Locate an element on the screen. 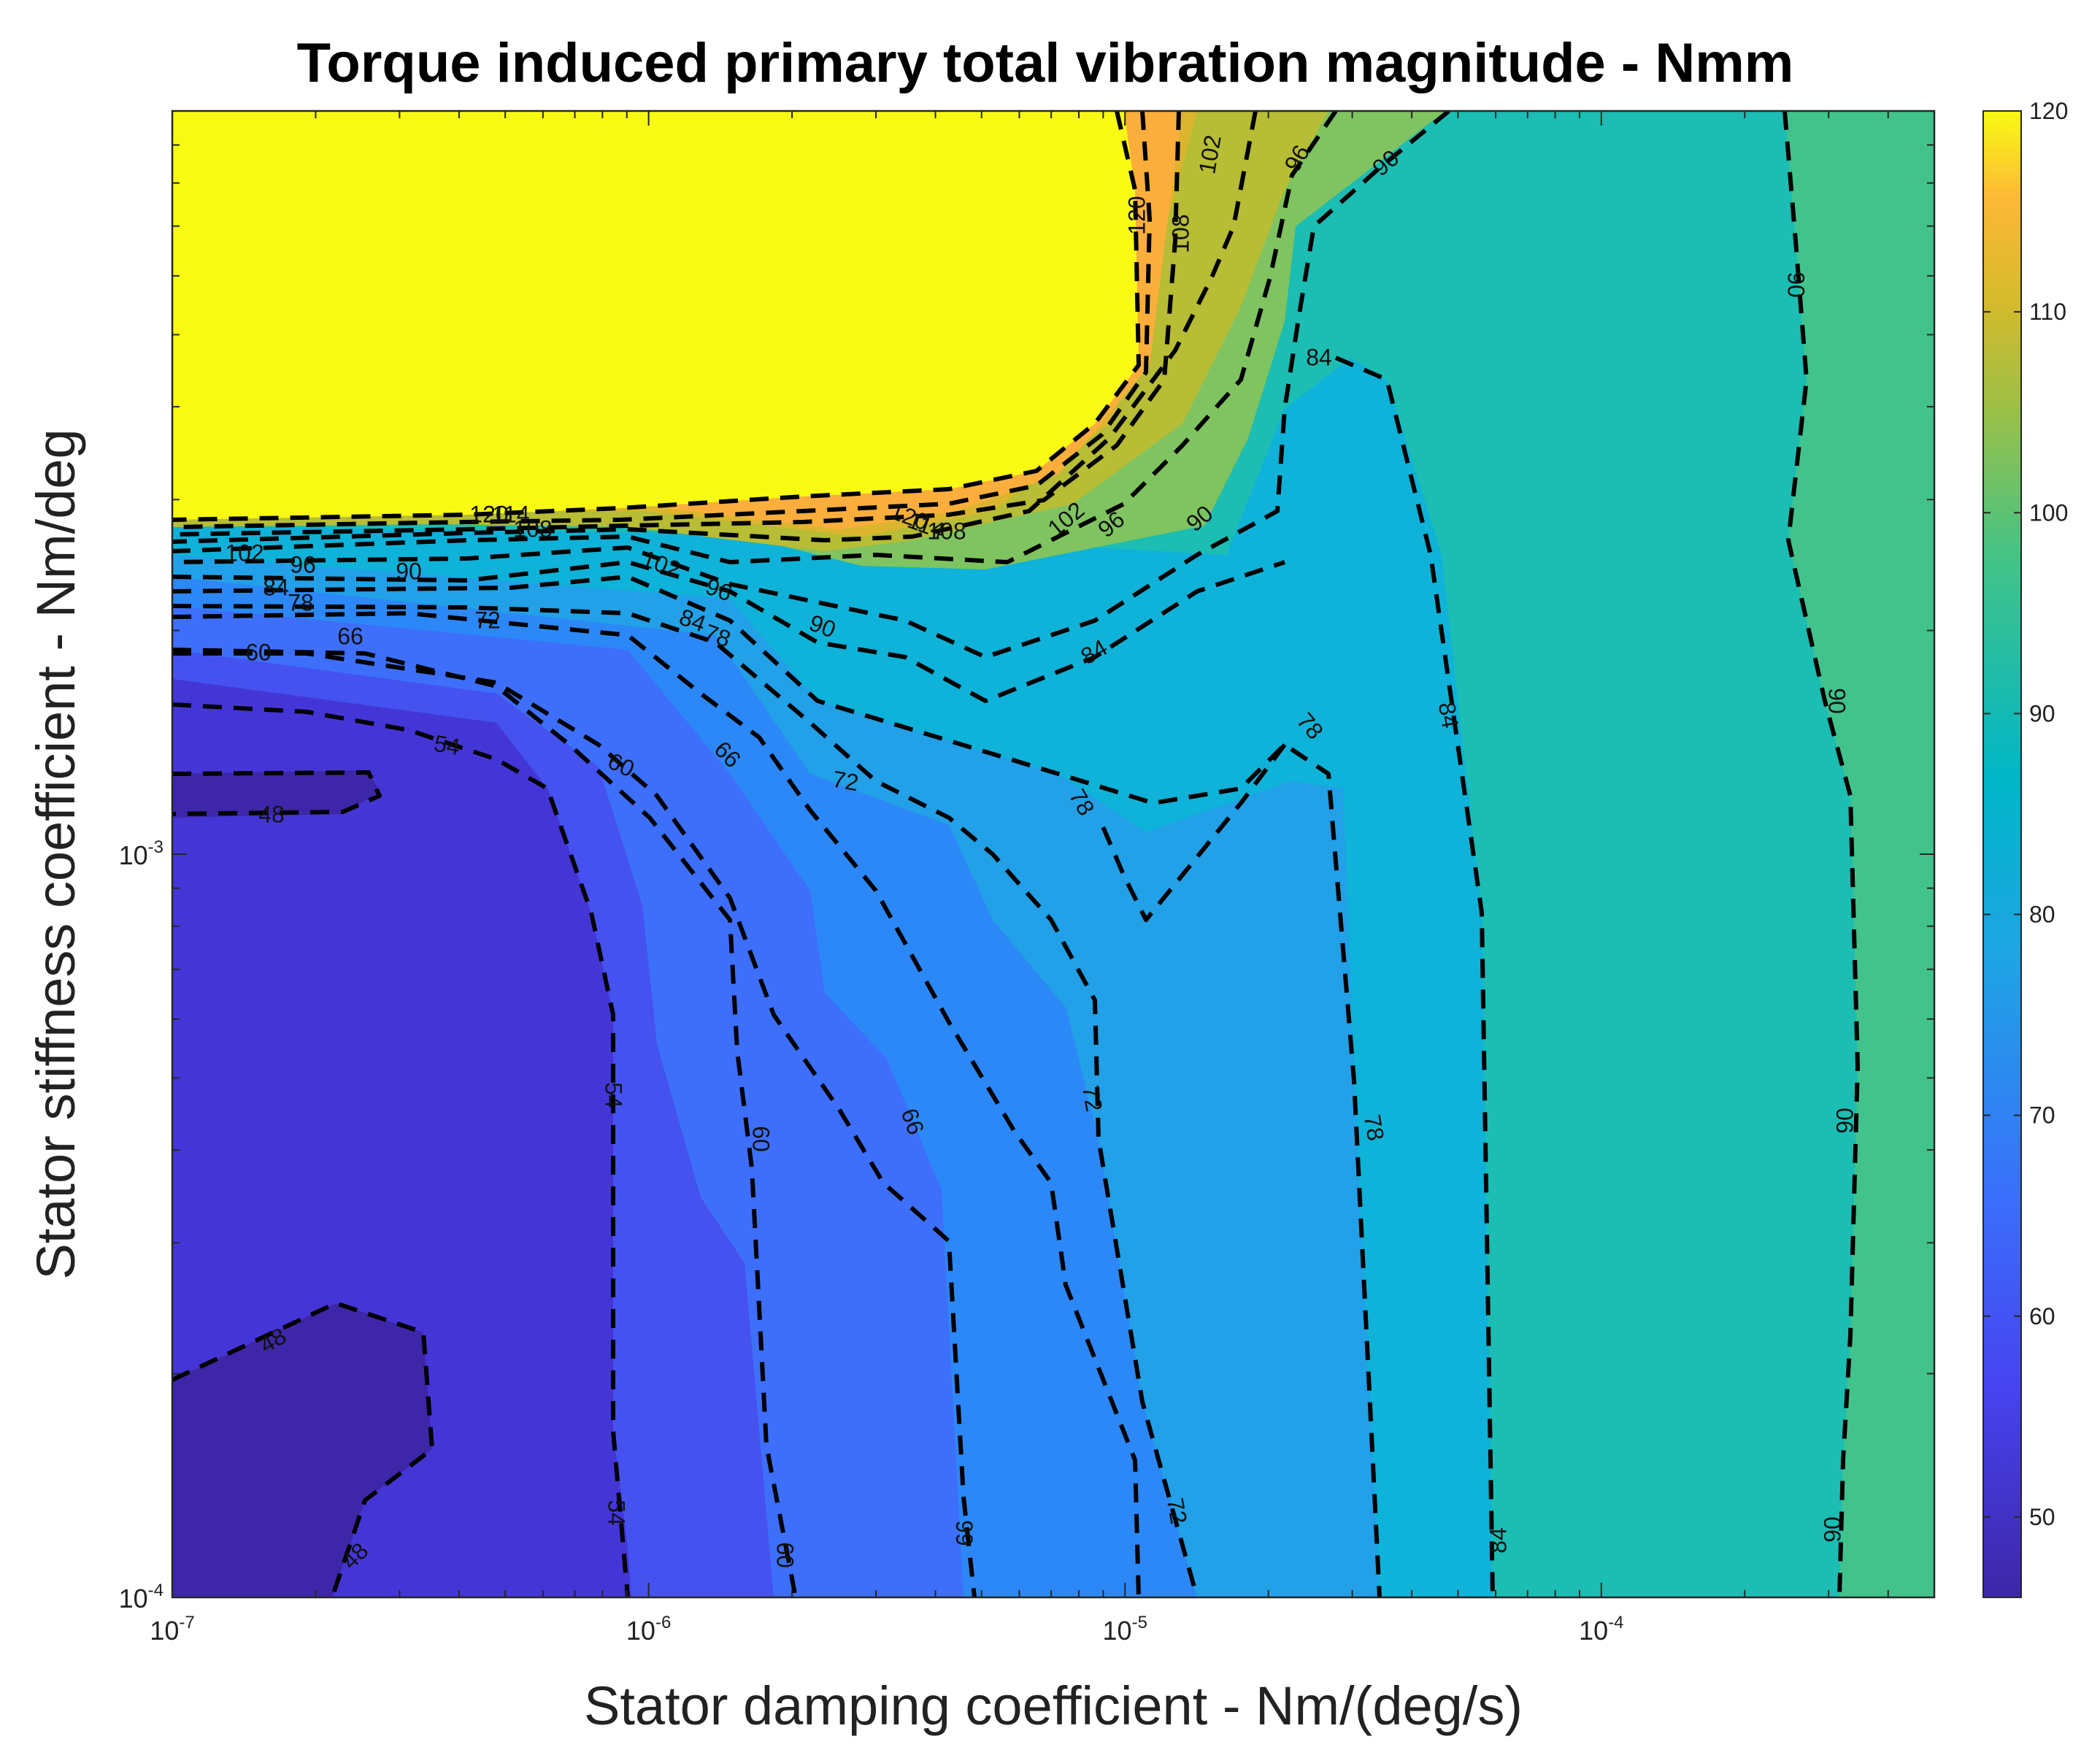  contour-line-48-upper is located at coordinates (277, 793).